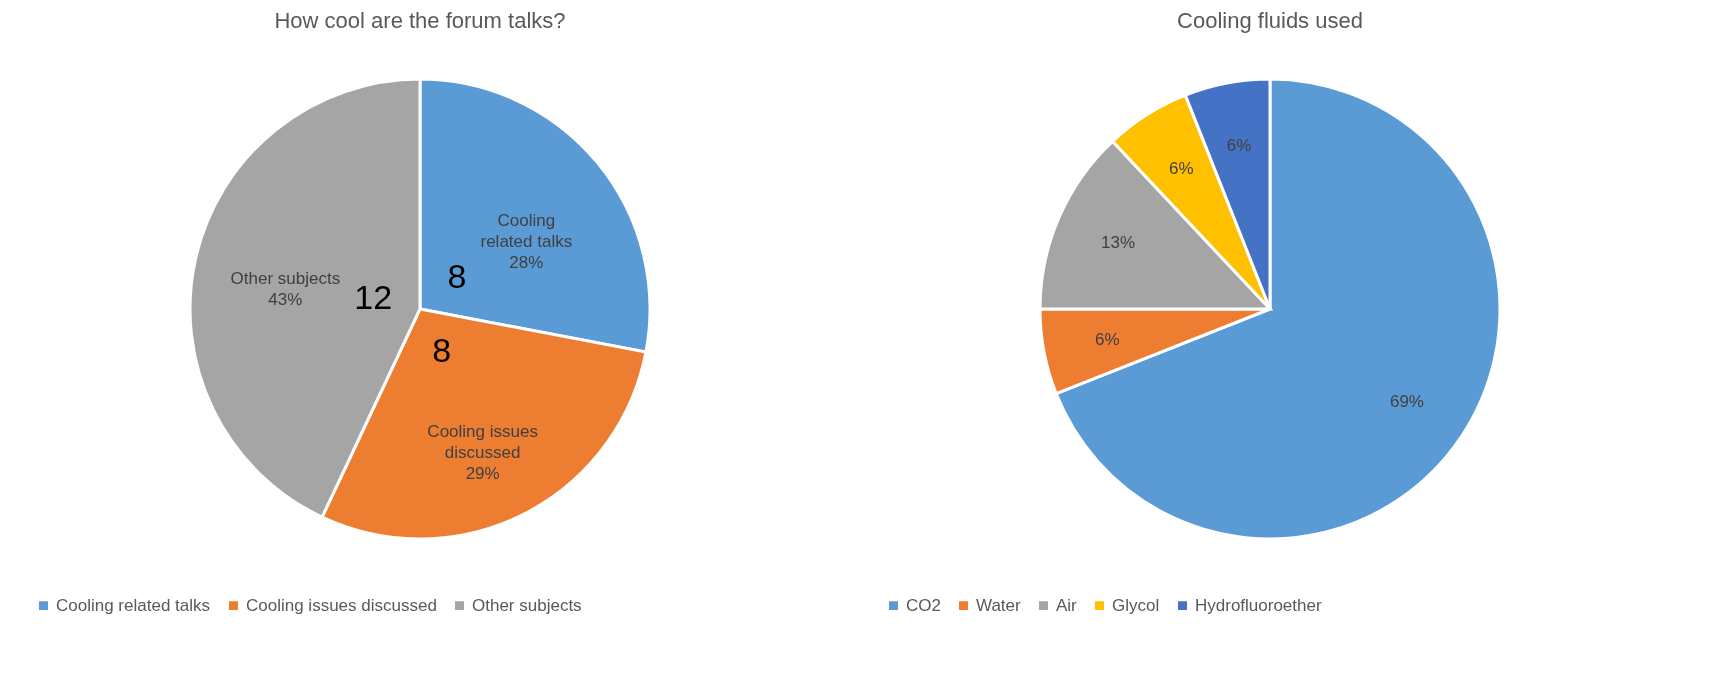  Describe the element at coordinates (1258, 605) in the screenshot. I see `legend-label: Hydrofluoroether` at that location.